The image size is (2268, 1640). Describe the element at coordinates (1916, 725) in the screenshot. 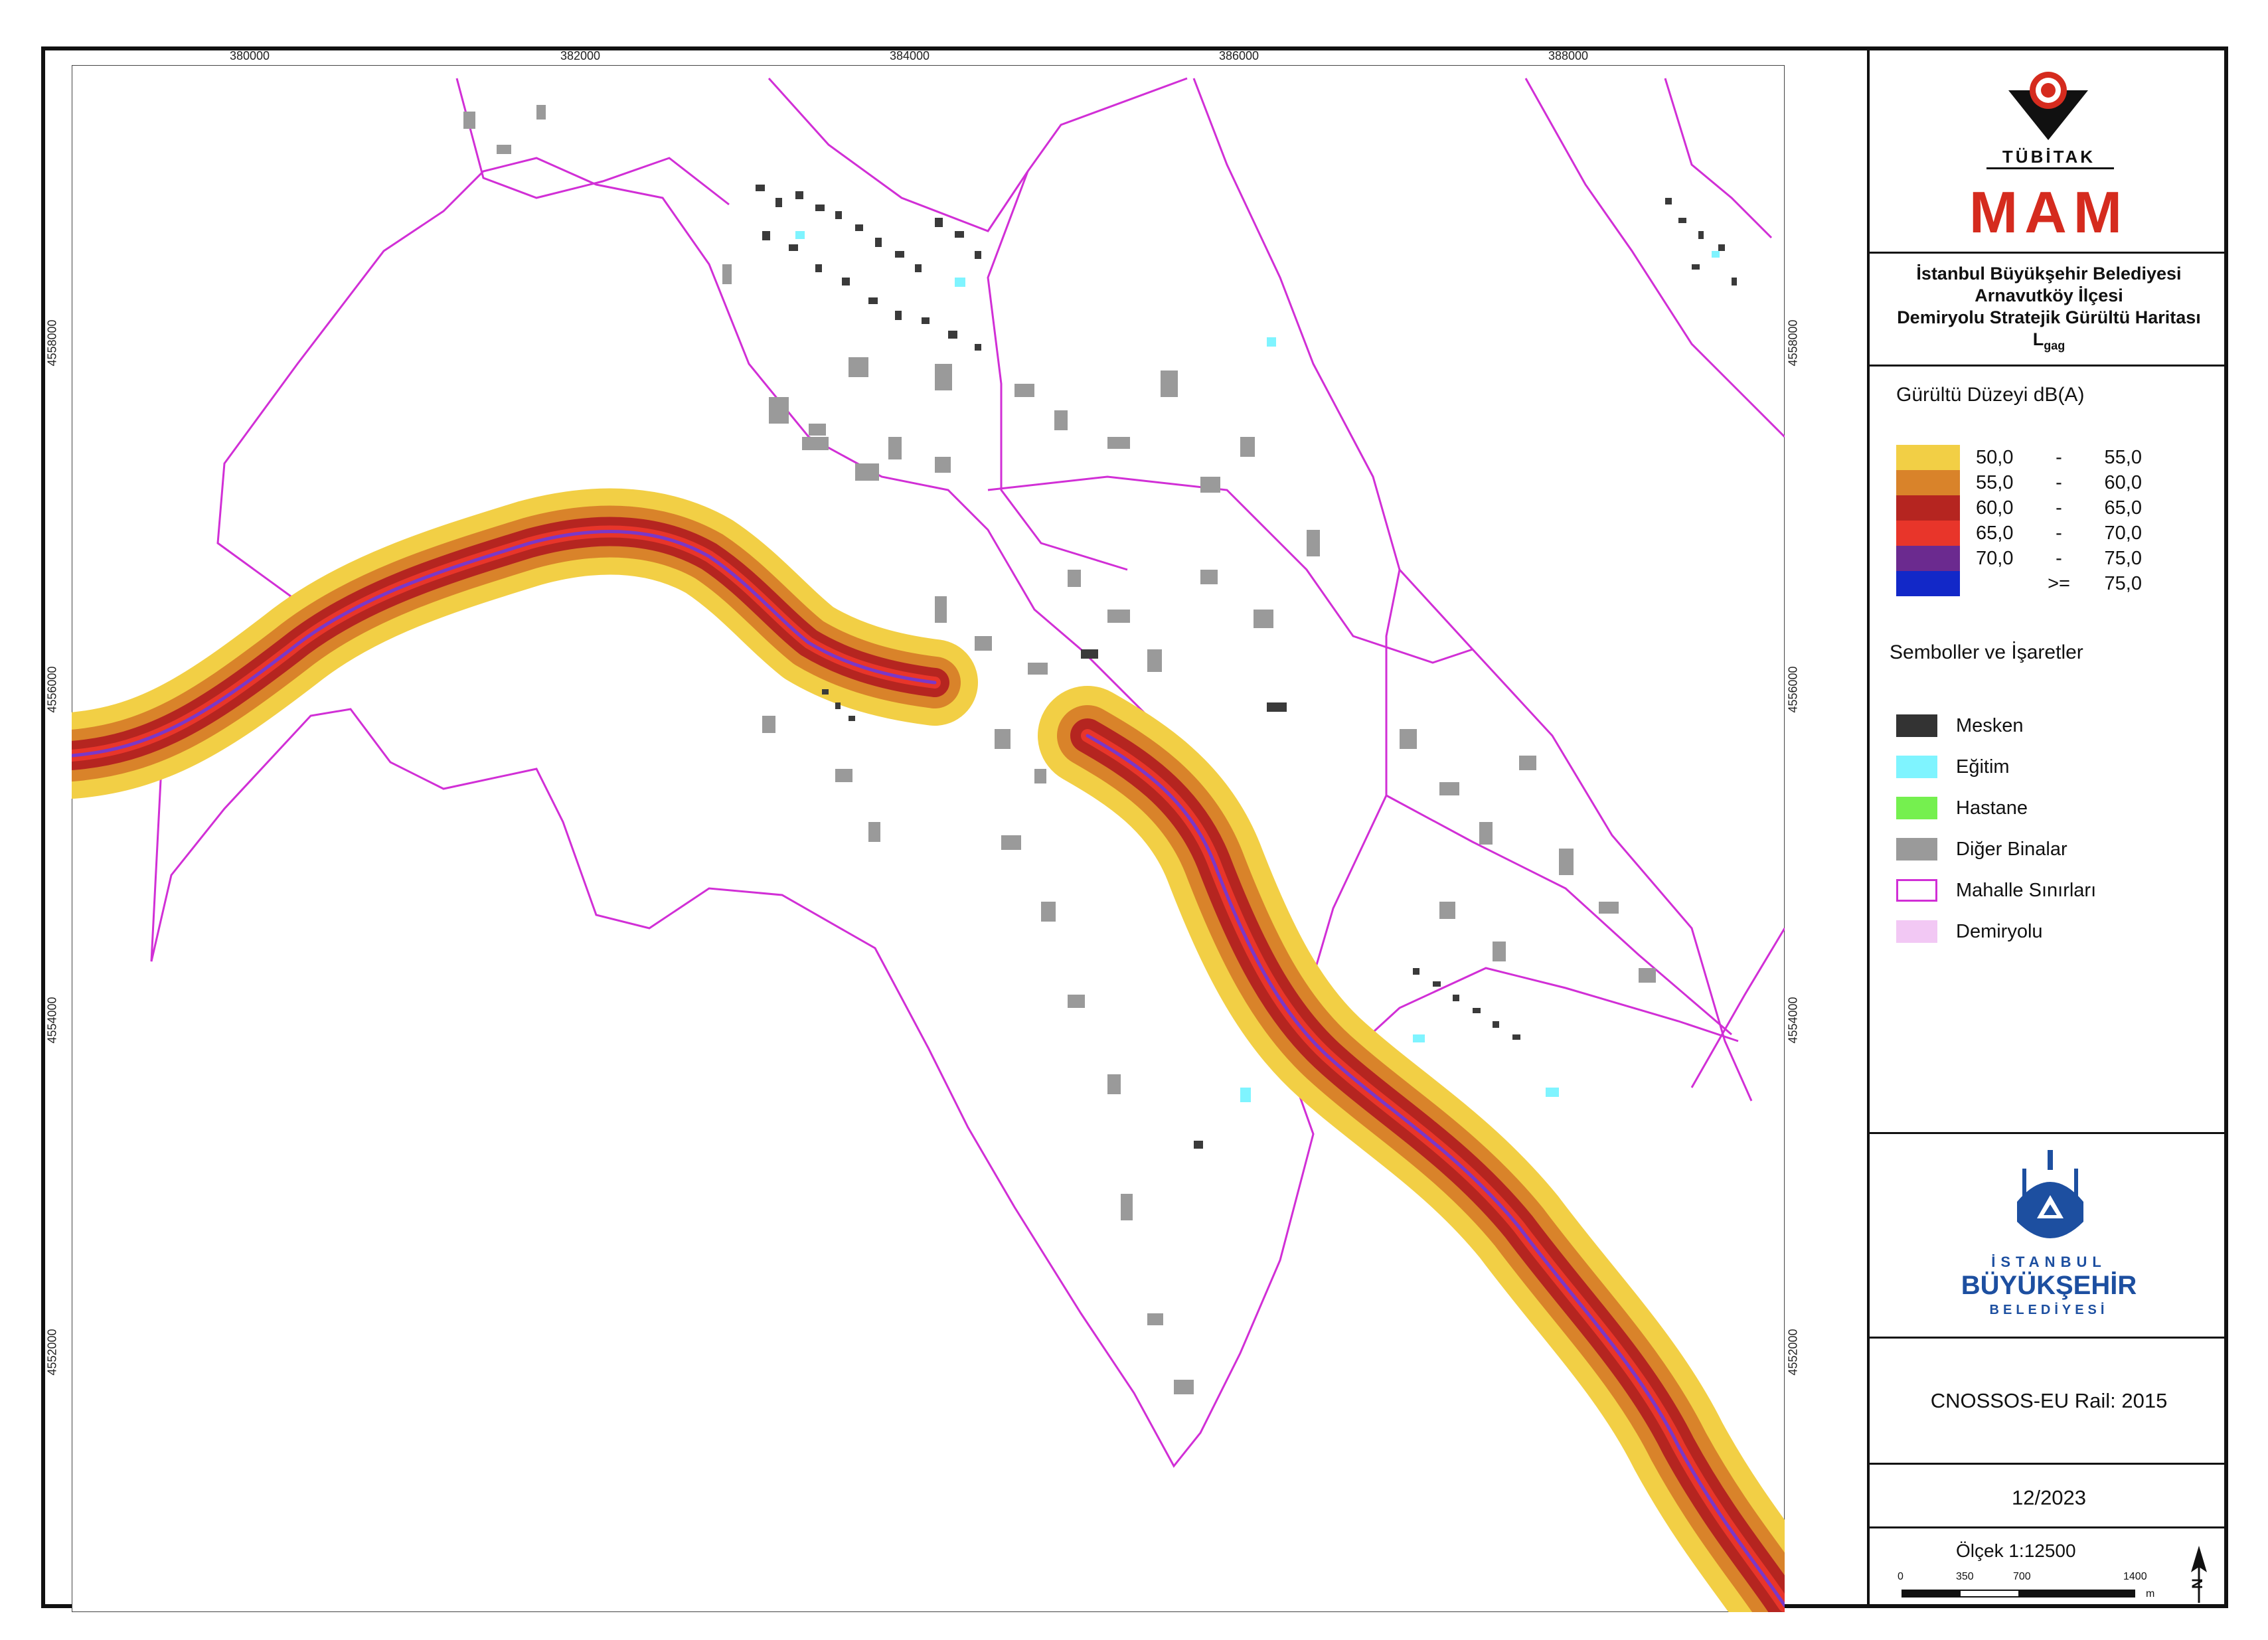

I see `mesken-swatch` at that location.